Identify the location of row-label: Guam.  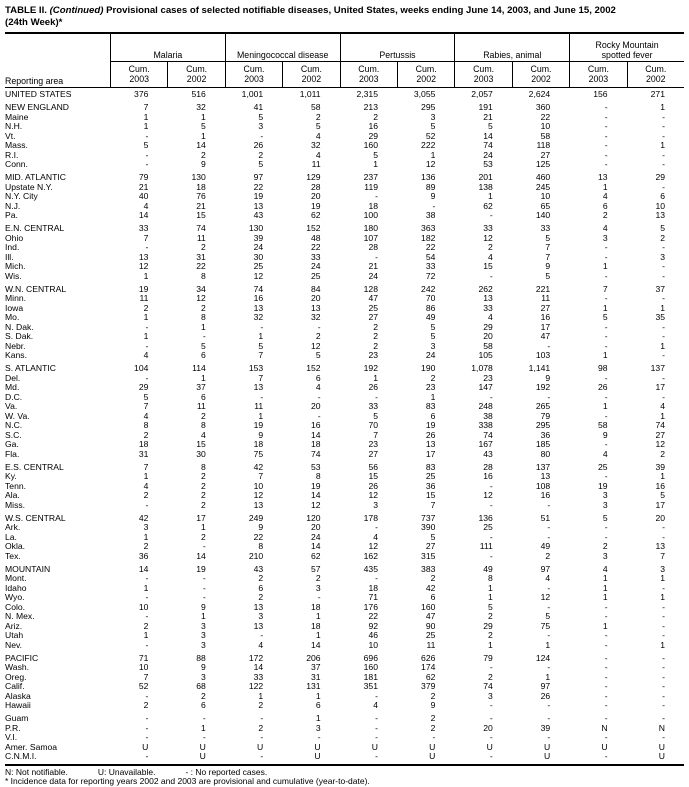
(17, 718).